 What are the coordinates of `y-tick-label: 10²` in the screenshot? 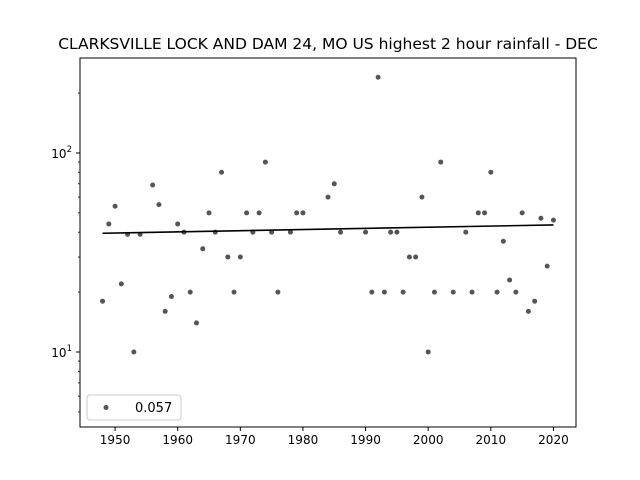 It's located at (61, 153).